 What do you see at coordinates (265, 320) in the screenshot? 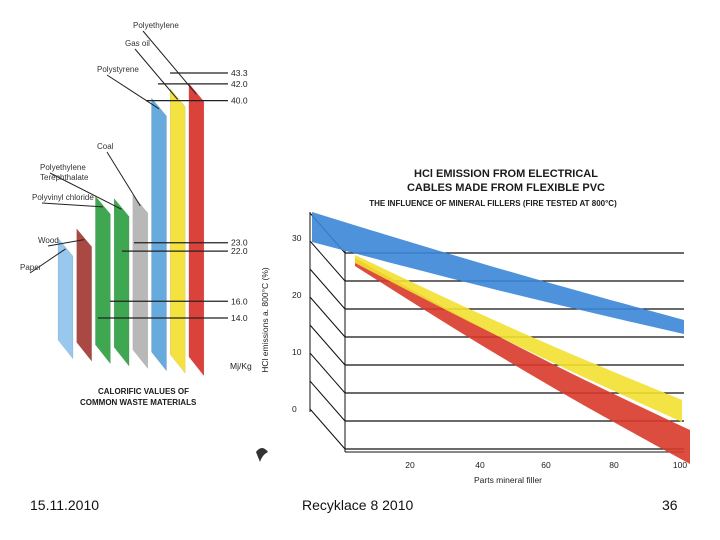
I see `hcl-y-axis-label: HCl emissions a. 800°C (%)` at bounding box center [265, 320].